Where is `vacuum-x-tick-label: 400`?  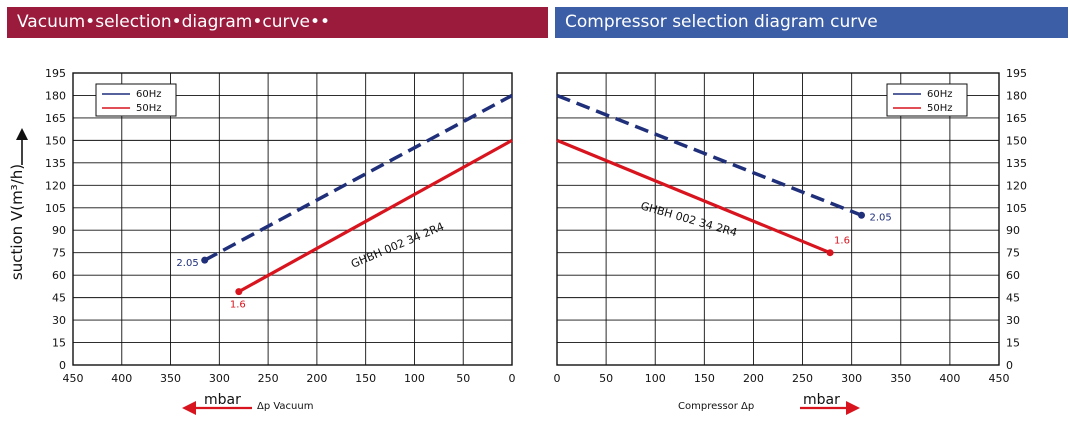
vacuum-x-tick-label: 400 is located at coordinates (121, 378).